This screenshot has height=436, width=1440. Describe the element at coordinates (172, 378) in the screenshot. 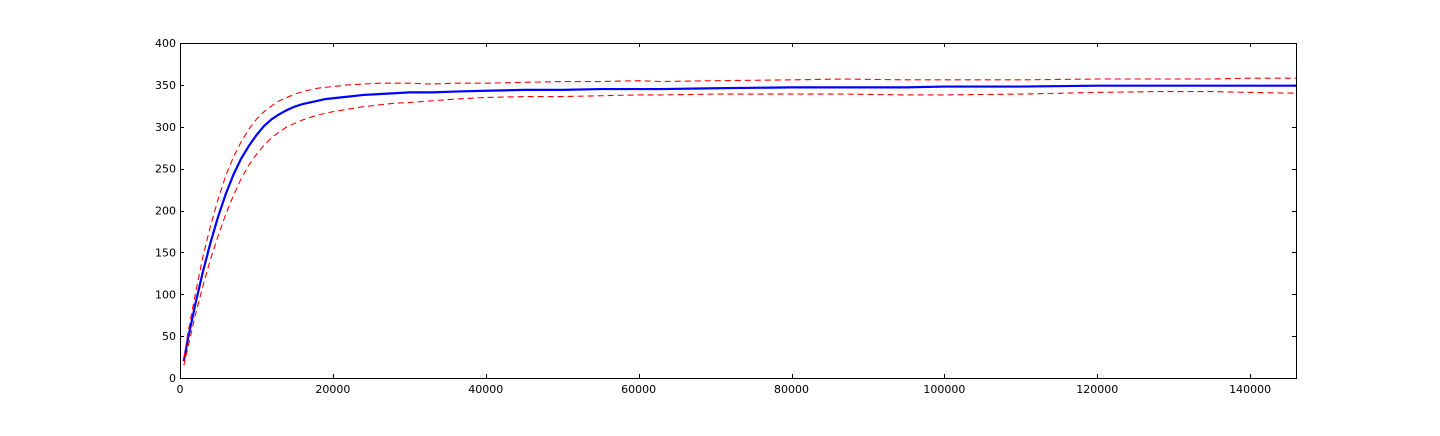

I see `y-tick-label: 0` at that location.